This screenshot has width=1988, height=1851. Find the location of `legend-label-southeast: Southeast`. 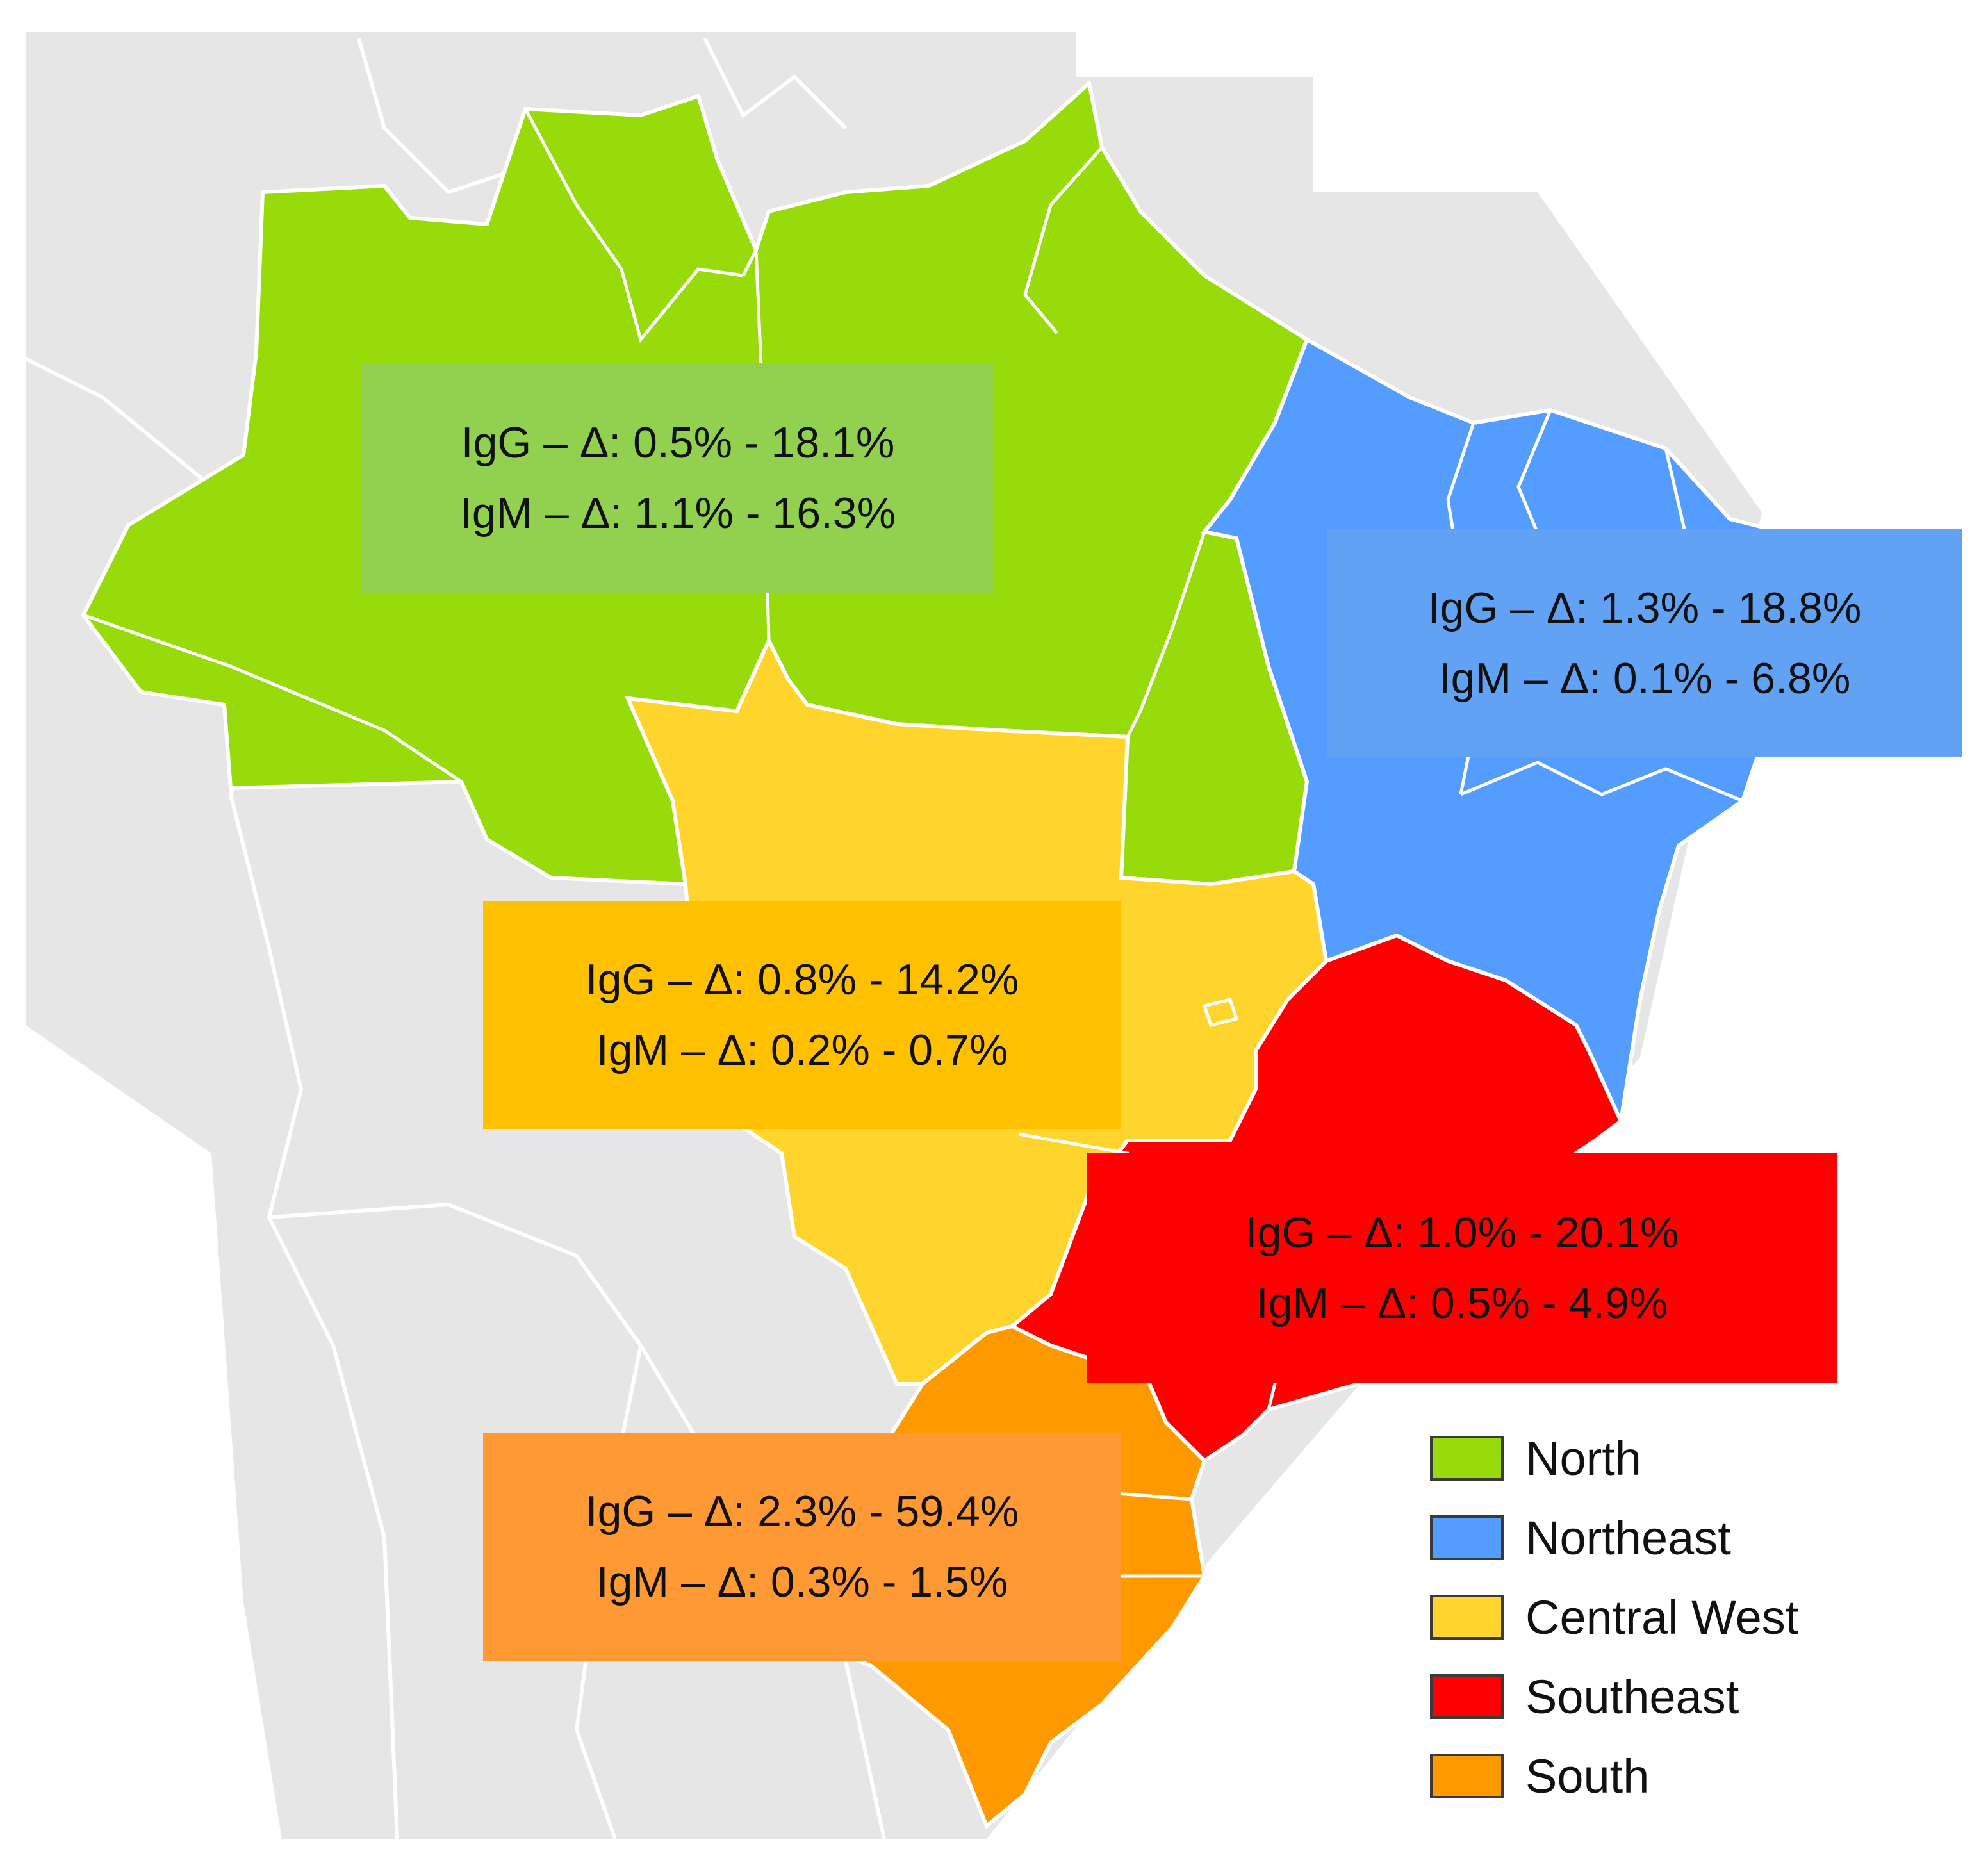

legend-label-southeast: Southeast is located at coordinates (1632, 1696).